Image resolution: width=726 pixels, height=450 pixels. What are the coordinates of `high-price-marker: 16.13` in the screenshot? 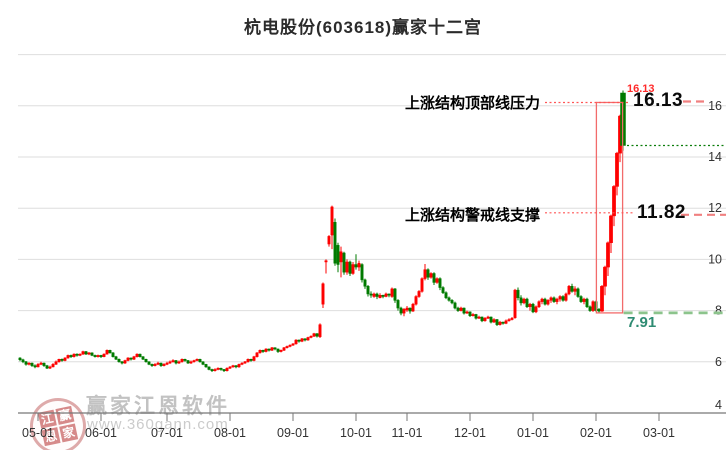 It's located at (641, 89).